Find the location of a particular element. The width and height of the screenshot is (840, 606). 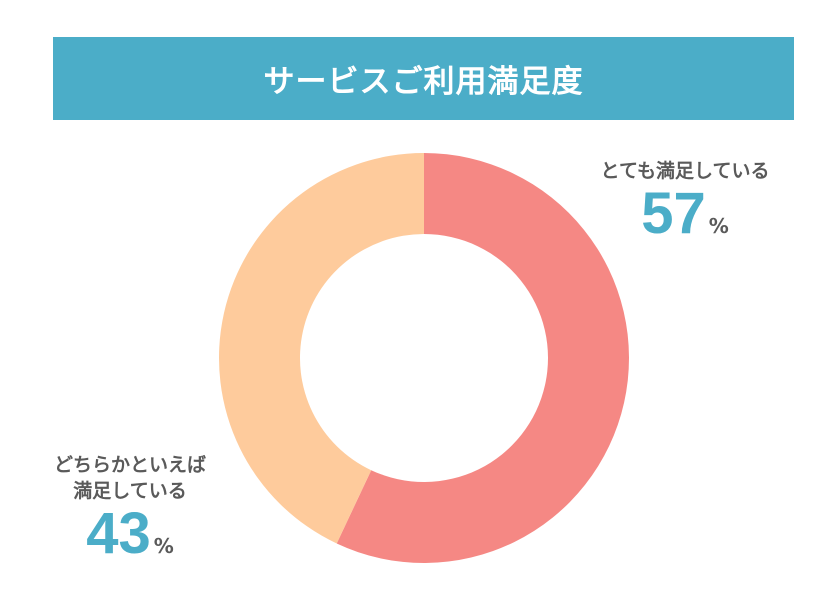

slice-value: 57 is located at coordinates (673, 213).